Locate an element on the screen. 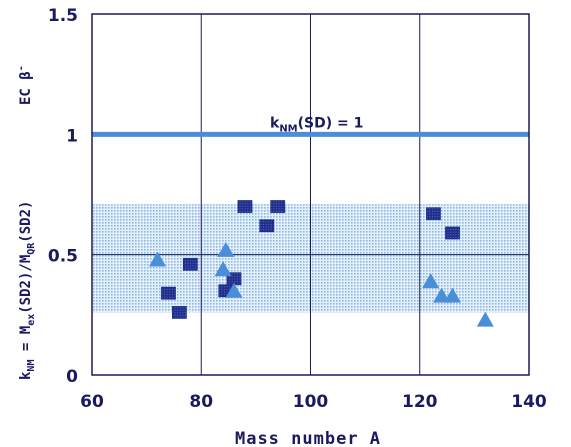 This screenshot has height=447, width=571. y-axis-label-mid: (SD2)/M is located at coordinates (26, 284).